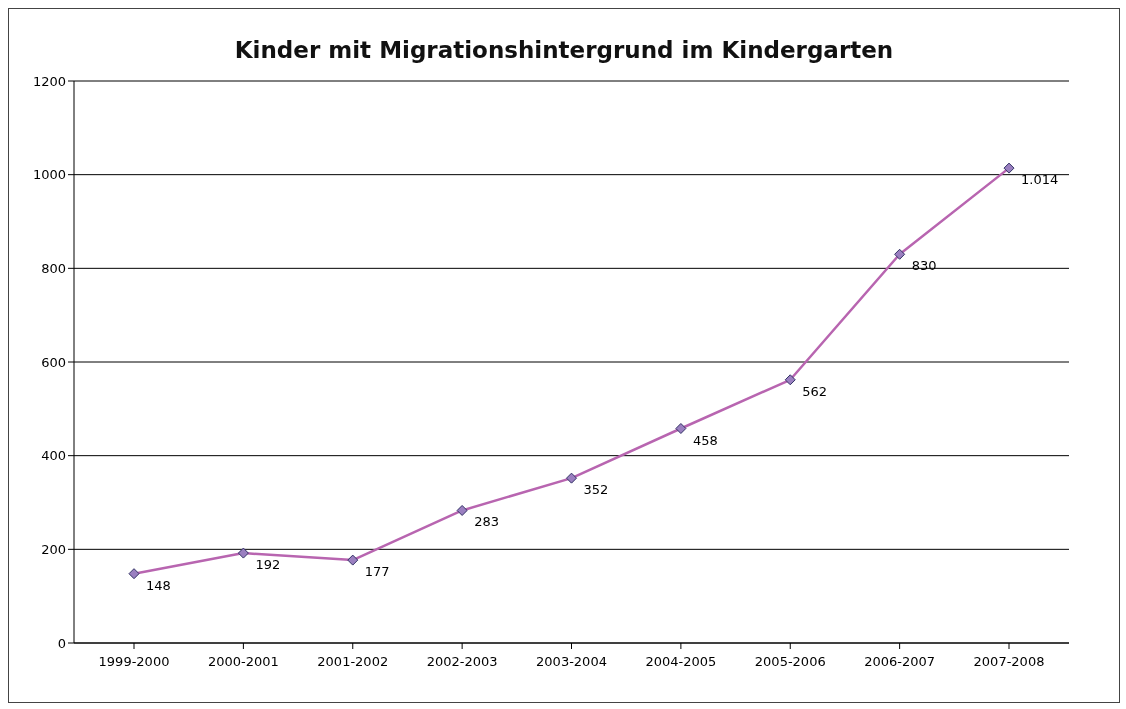 Image resolution: width=1126 pixels, height=709 pixels. What do you see at coordinates (49, 175) in the screenshot?
I see `y-tick-label: 1000` at bounding box center [49, 175].